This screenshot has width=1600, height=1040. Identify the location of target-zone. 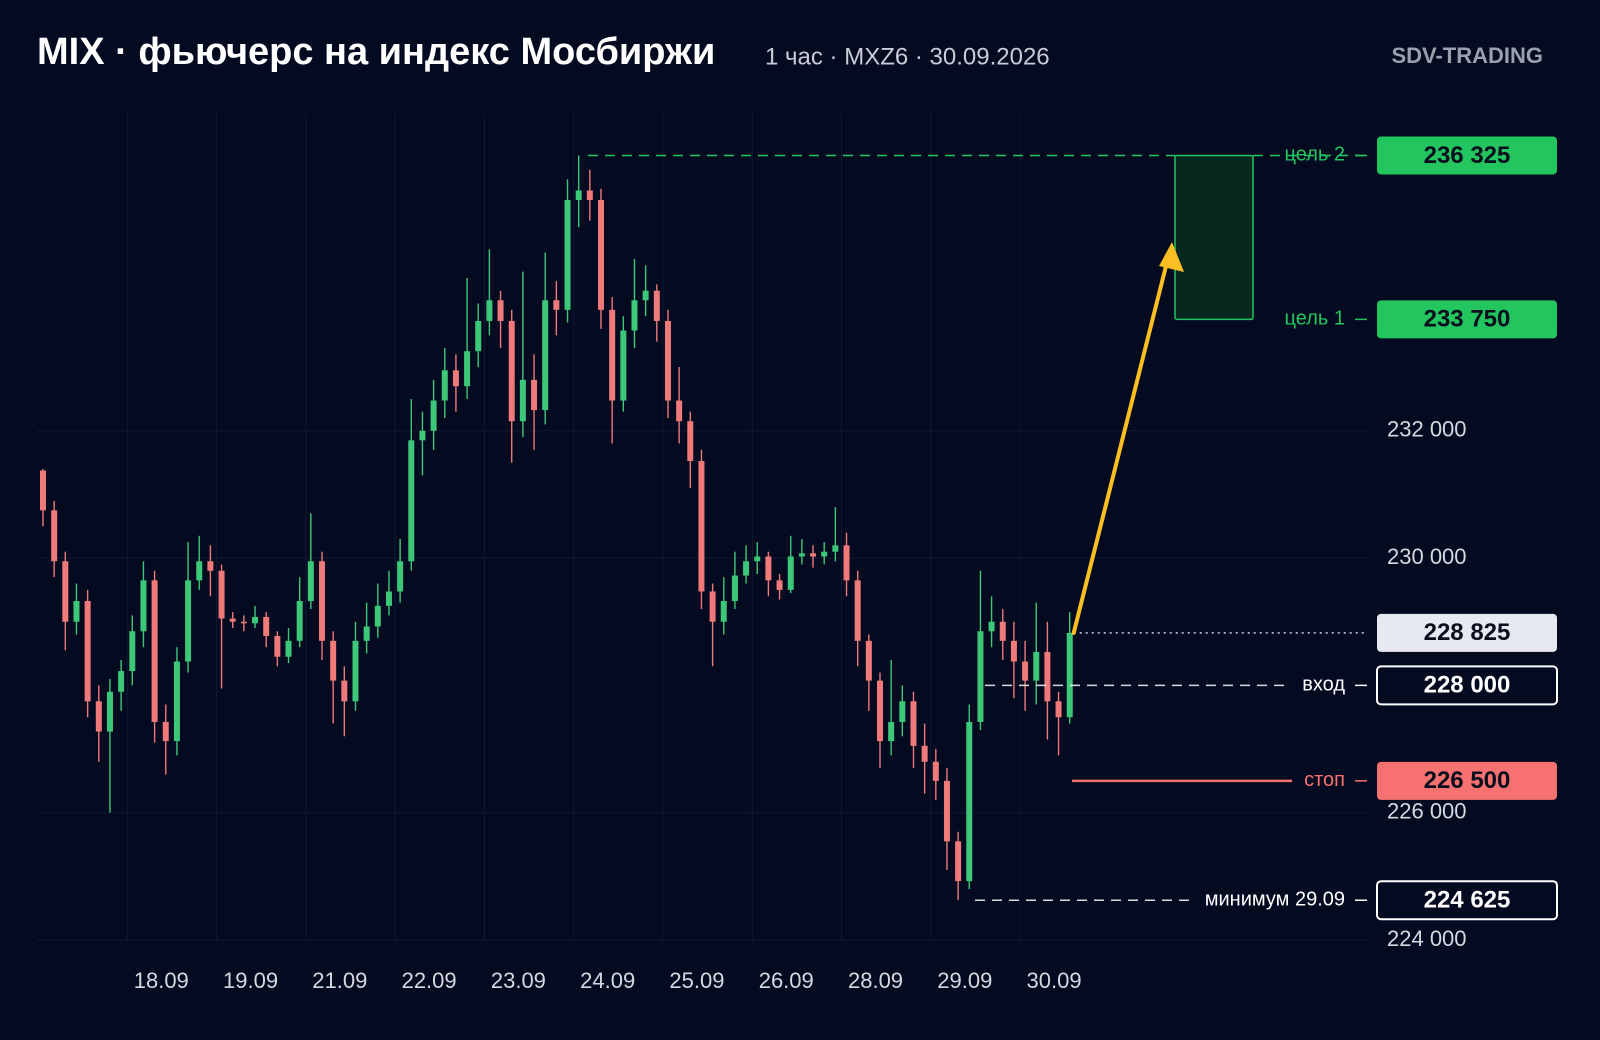
(1214, 237).